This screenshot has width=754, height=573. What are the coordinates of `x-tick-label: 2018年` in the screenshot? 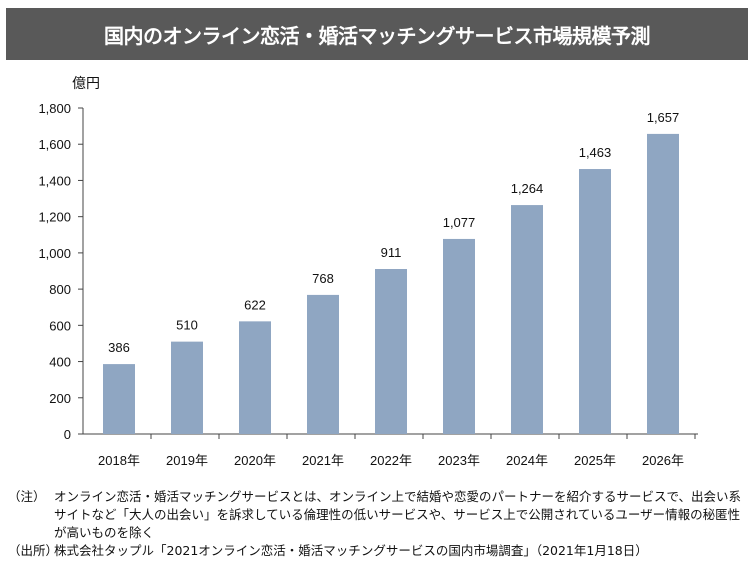 It's located at (119, 460).